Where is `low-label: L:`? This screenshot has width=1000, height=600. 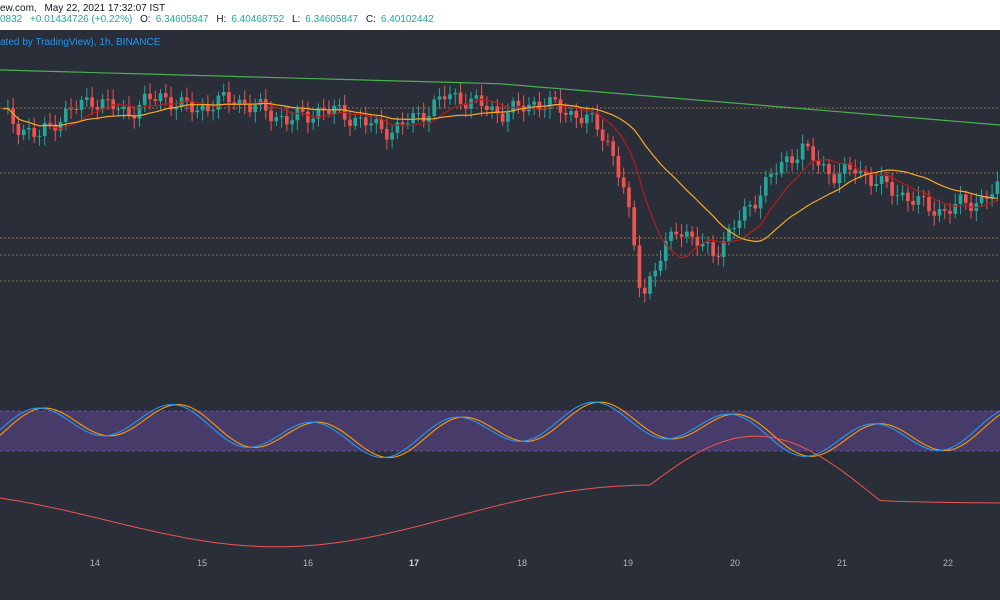 low-label: L: is located at coordinates (296, 19).